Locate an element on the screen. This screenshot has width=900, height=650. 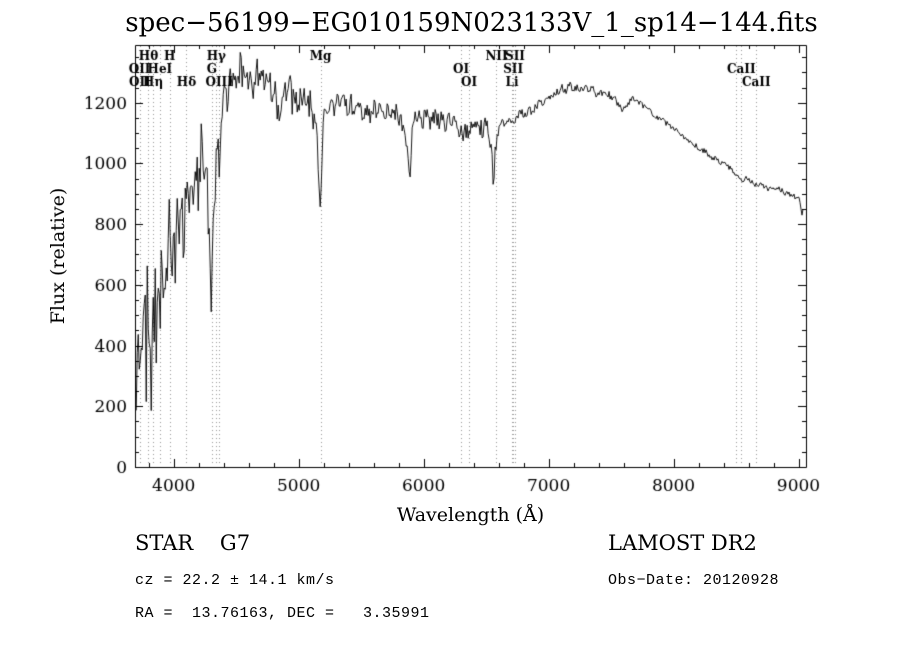
ra-dec-label: RA = 13.76163, DEC = 3.35991 is located at coordinates (282, 613).